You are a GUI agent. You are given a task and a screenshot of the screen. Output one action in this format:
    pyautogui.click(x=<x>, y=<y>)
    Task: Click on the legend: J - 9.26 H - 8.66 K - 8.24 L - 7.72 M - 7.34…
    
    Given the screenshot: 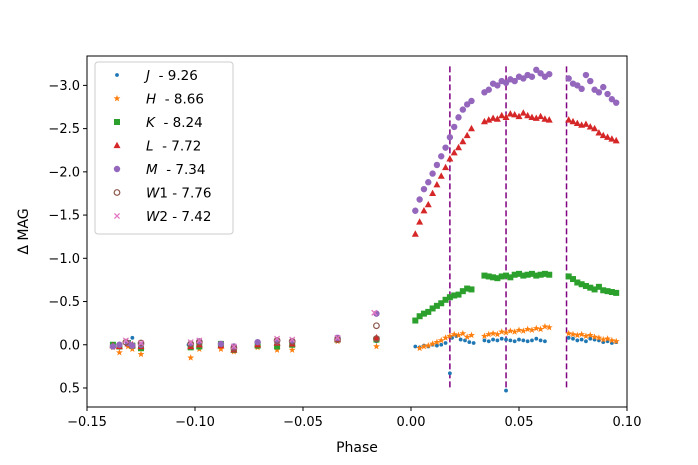 What is the action you would take?
    pyautogui.click(x=164, y=148)
    